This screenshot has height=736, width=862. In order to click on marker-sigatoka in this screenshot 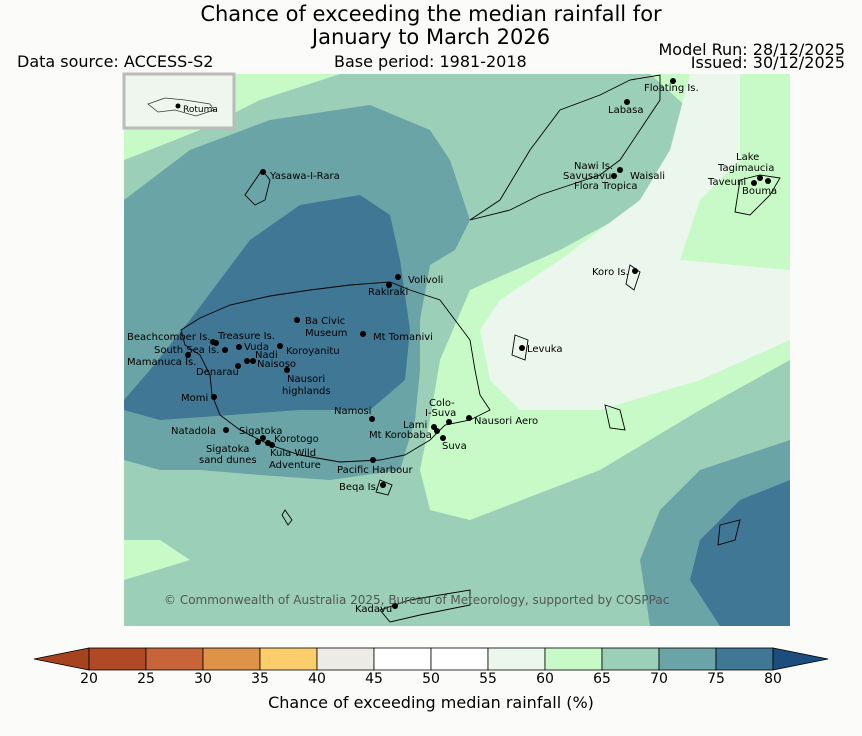, I will do `click(263, 438)`.